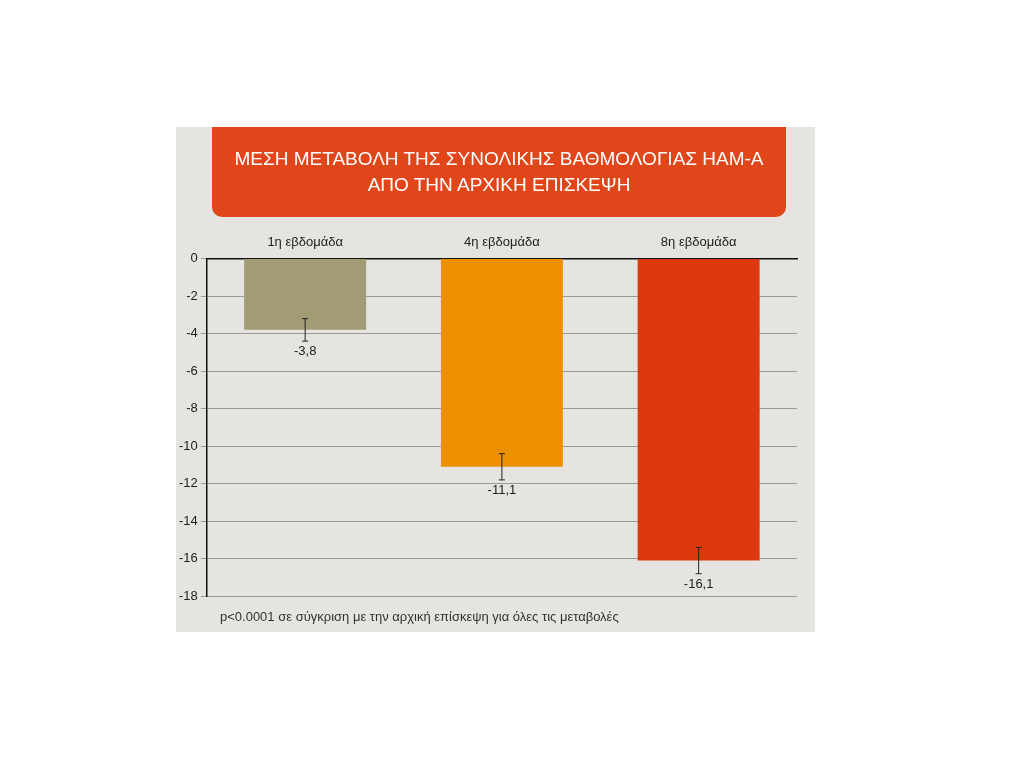 This screenshot has height=768, width=1024. I want to click on y-tick-label: -10, so click(188, 445).